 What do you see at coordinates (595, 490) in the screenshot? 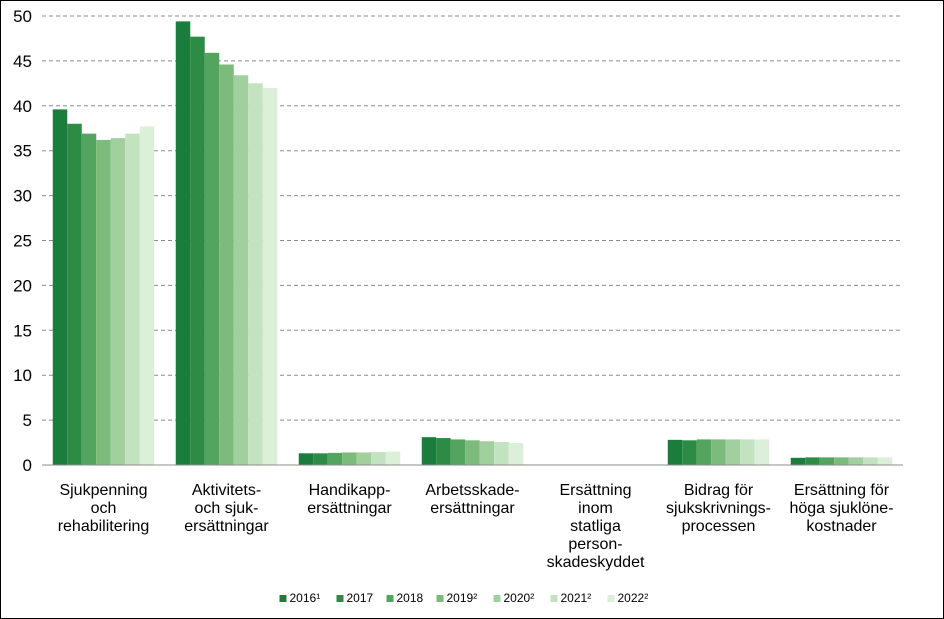
I see `category-label: Ersättning` at bounding box center [595, 490].